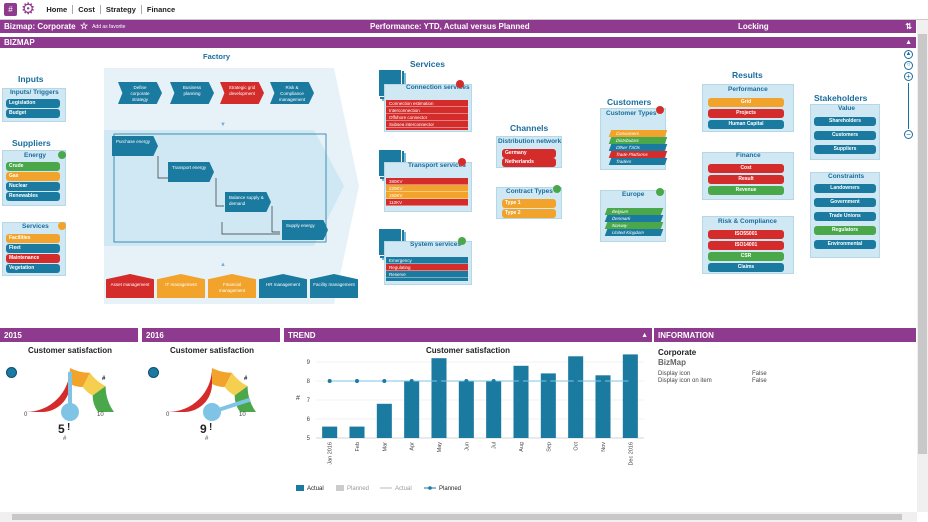  What do you see at coordinates (746, 234) in the screenshot?
I see `result-item: ISO55001` at bounding box center [746, 234].